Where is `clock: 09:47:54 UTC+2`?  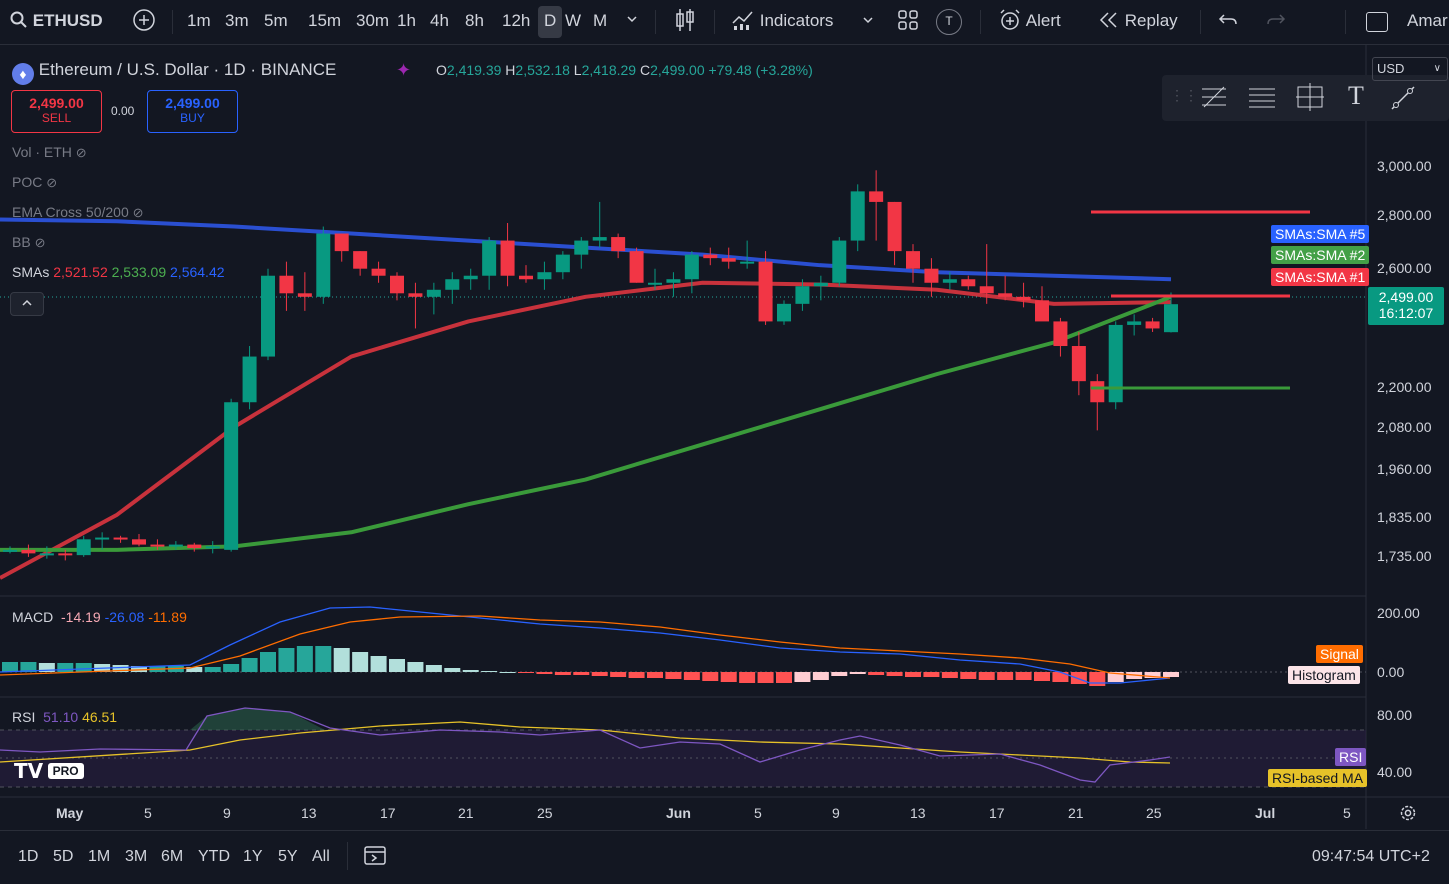 clock: 09:47:54 UTC+2 is located at coordinates (1371, 856).